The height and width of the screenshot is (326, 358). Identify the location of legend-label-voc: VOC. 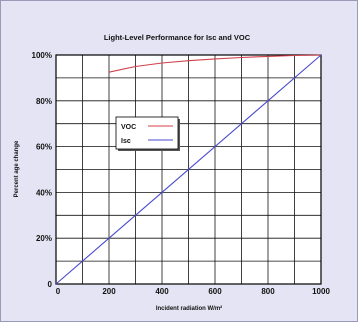
(128, 127).